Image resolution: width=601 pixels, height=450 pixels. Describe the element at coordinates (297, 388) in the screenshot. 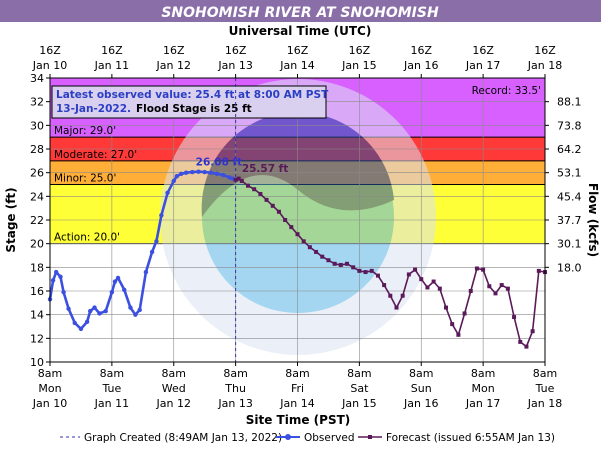

I see `bottom-tick-label-day: Fri` at that location.